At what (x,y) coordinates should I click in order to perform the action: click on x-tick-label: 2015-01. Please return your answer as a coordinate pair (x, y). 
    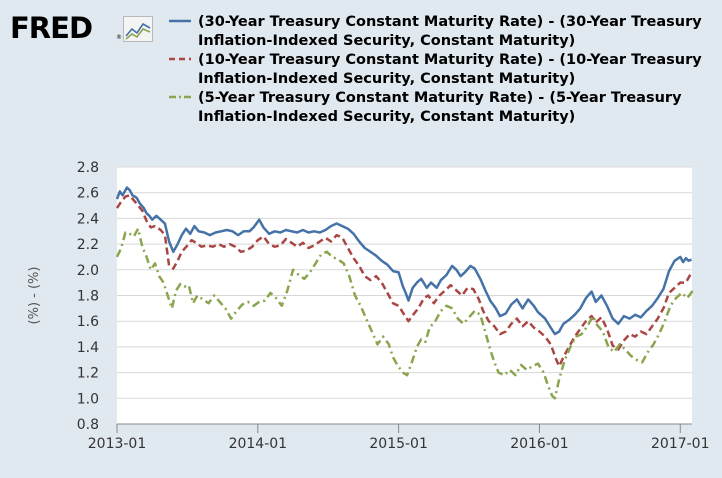
    Looking at the image, I should click on (398, 444).